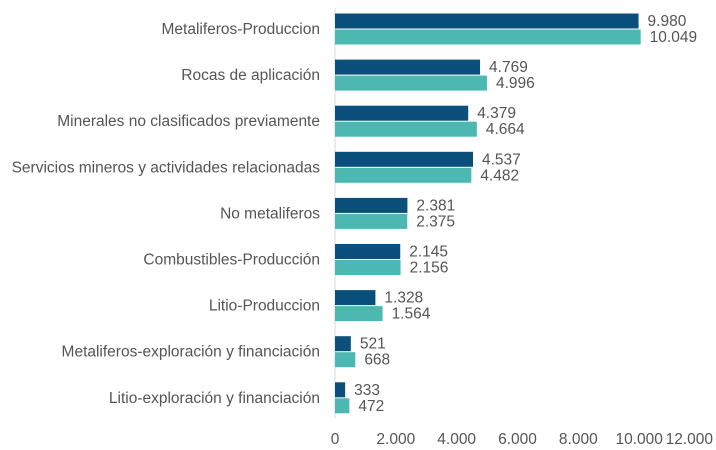  What do you see at coordinates (505, 129) in the screenshot?
I see `data-label-series-2: 4.664` at bounding box center [505, 129].